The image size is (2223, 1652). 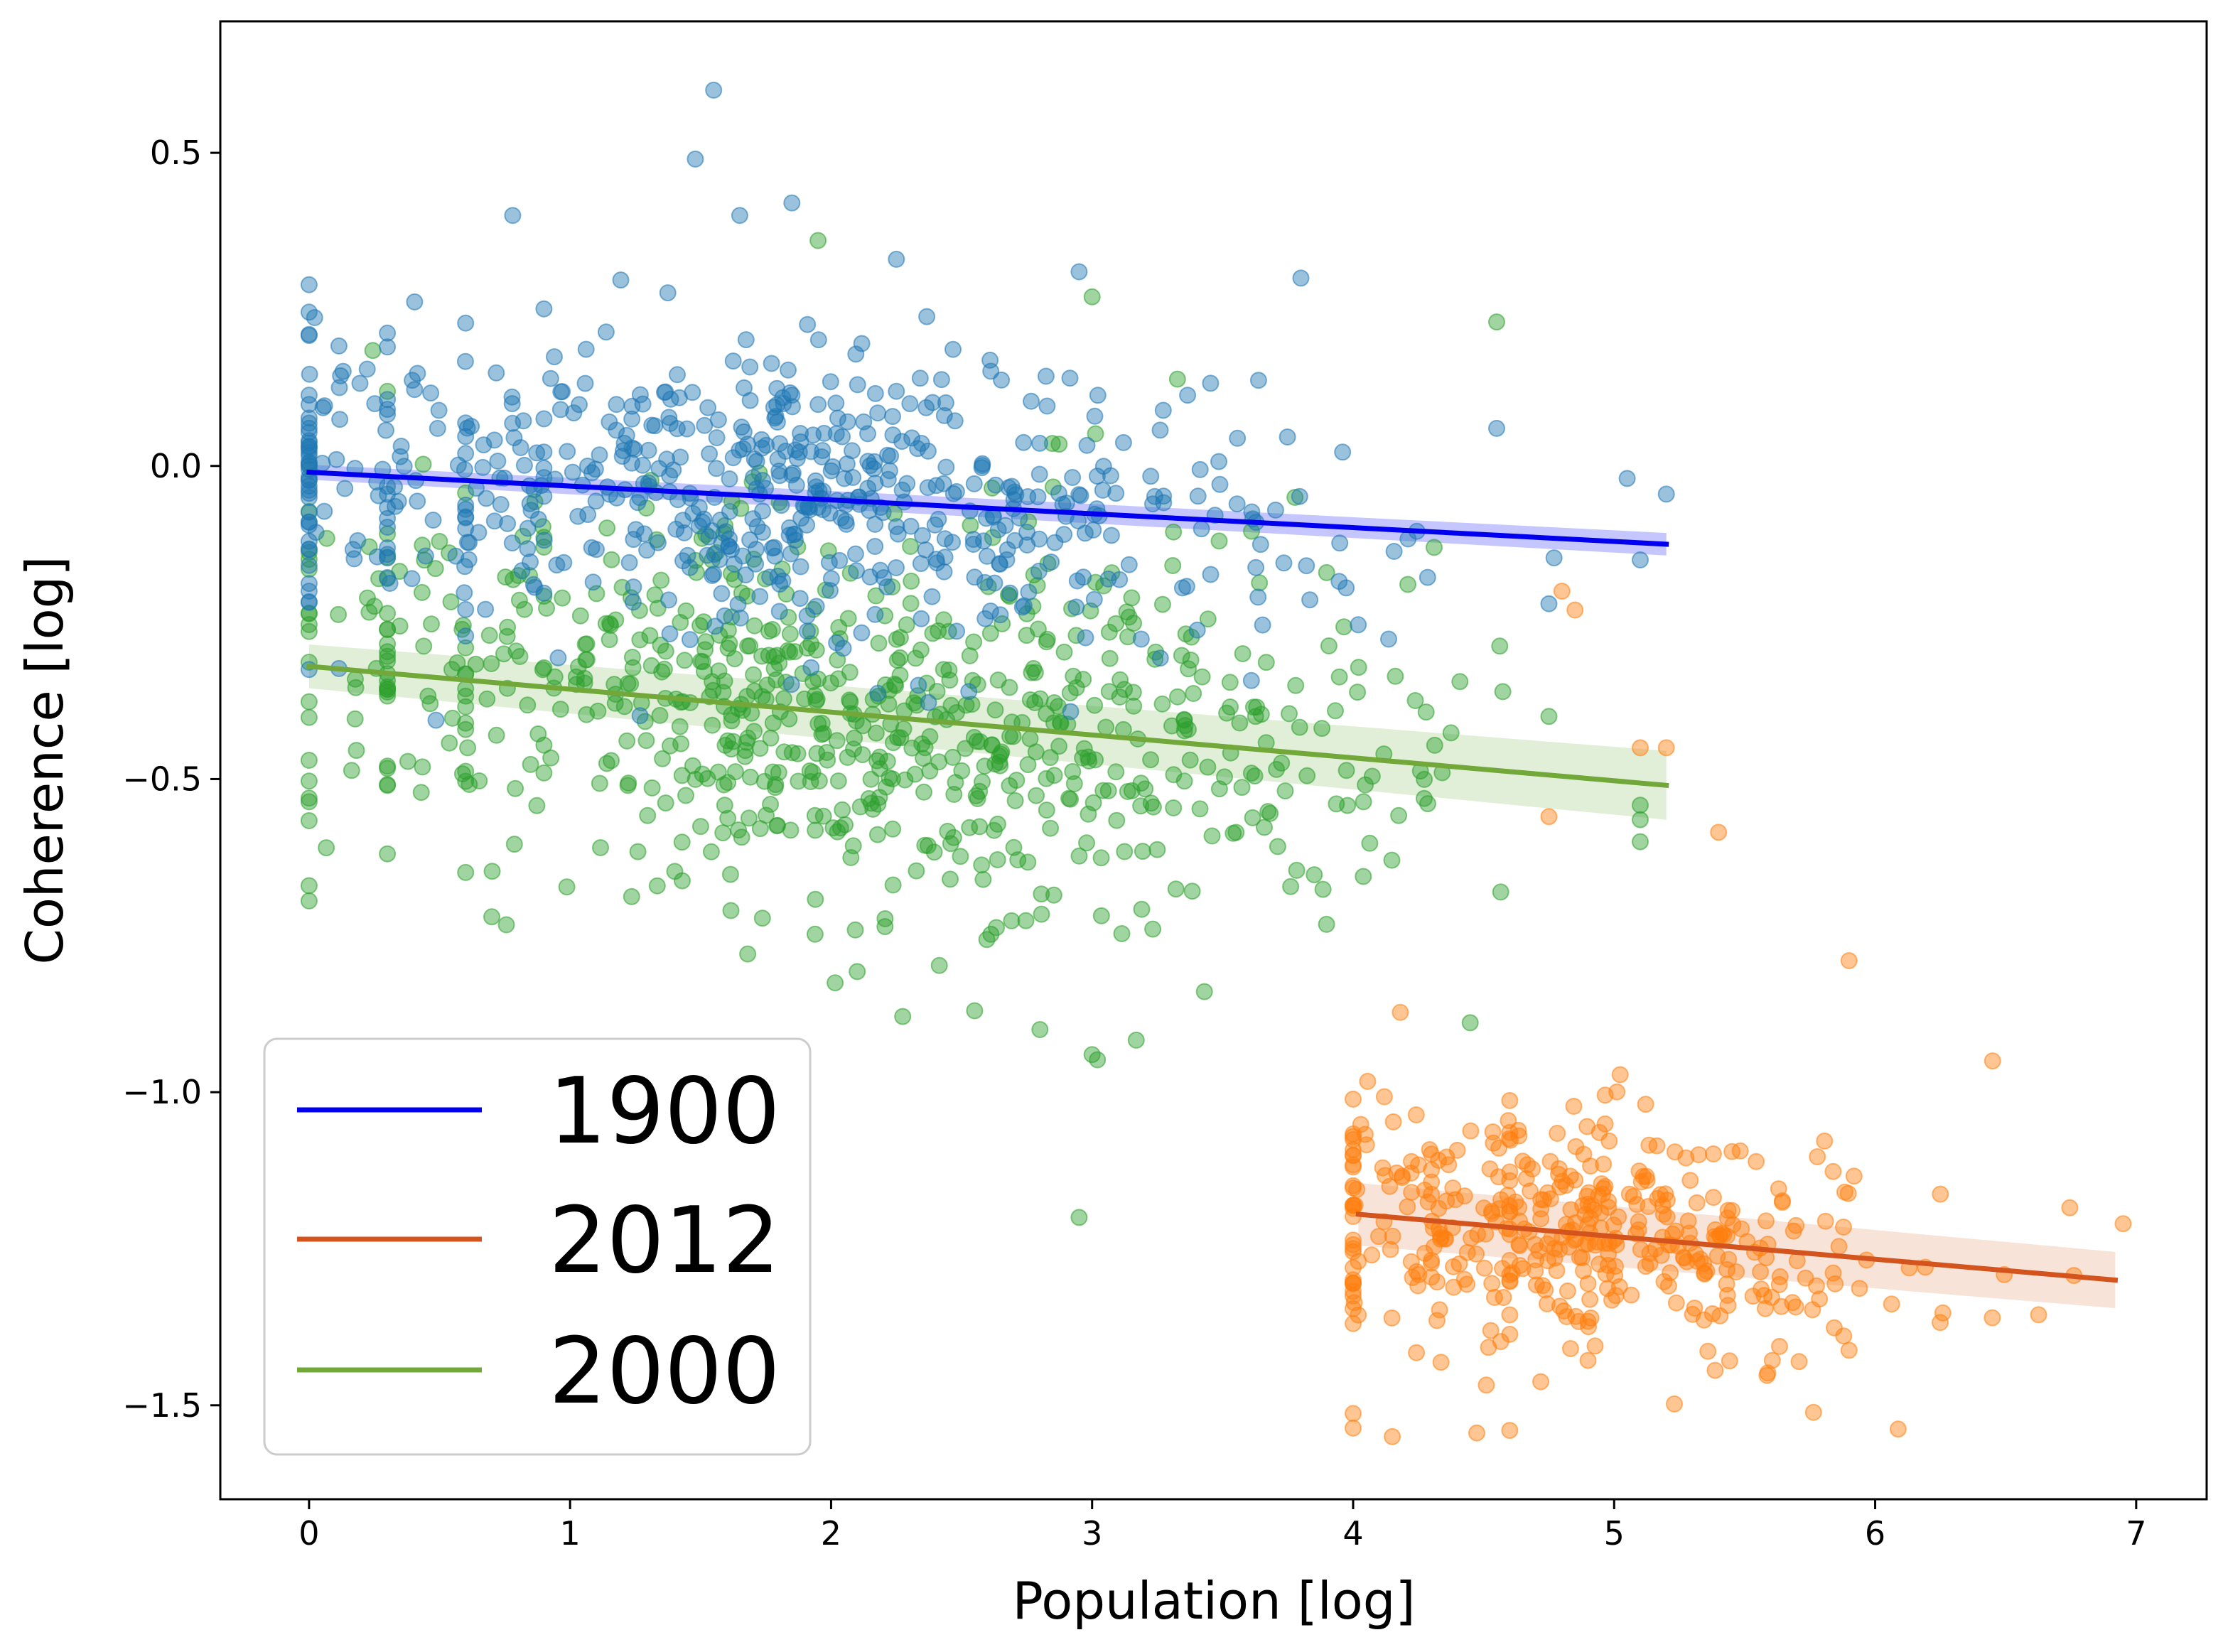 What do you see at coordinates (664, 1241) in the screenshot?
I see `legend-label-2012: 2012` at bounding box center [664, 1241].